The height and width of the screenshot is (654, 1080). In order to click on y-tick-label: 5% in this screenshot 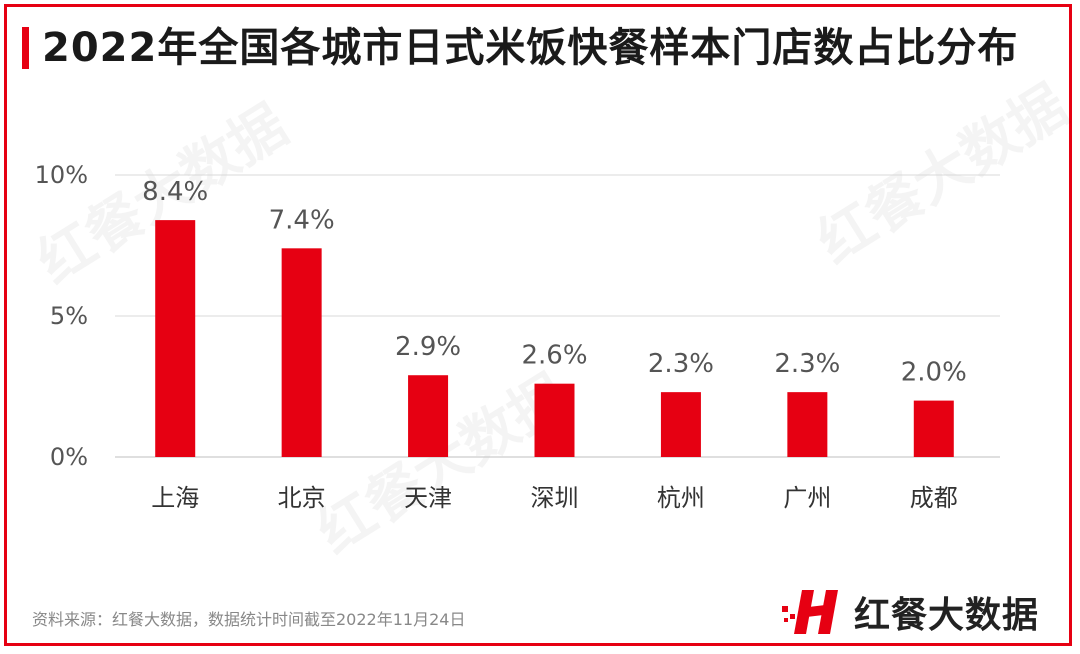, I will do `click(69, 316)`.